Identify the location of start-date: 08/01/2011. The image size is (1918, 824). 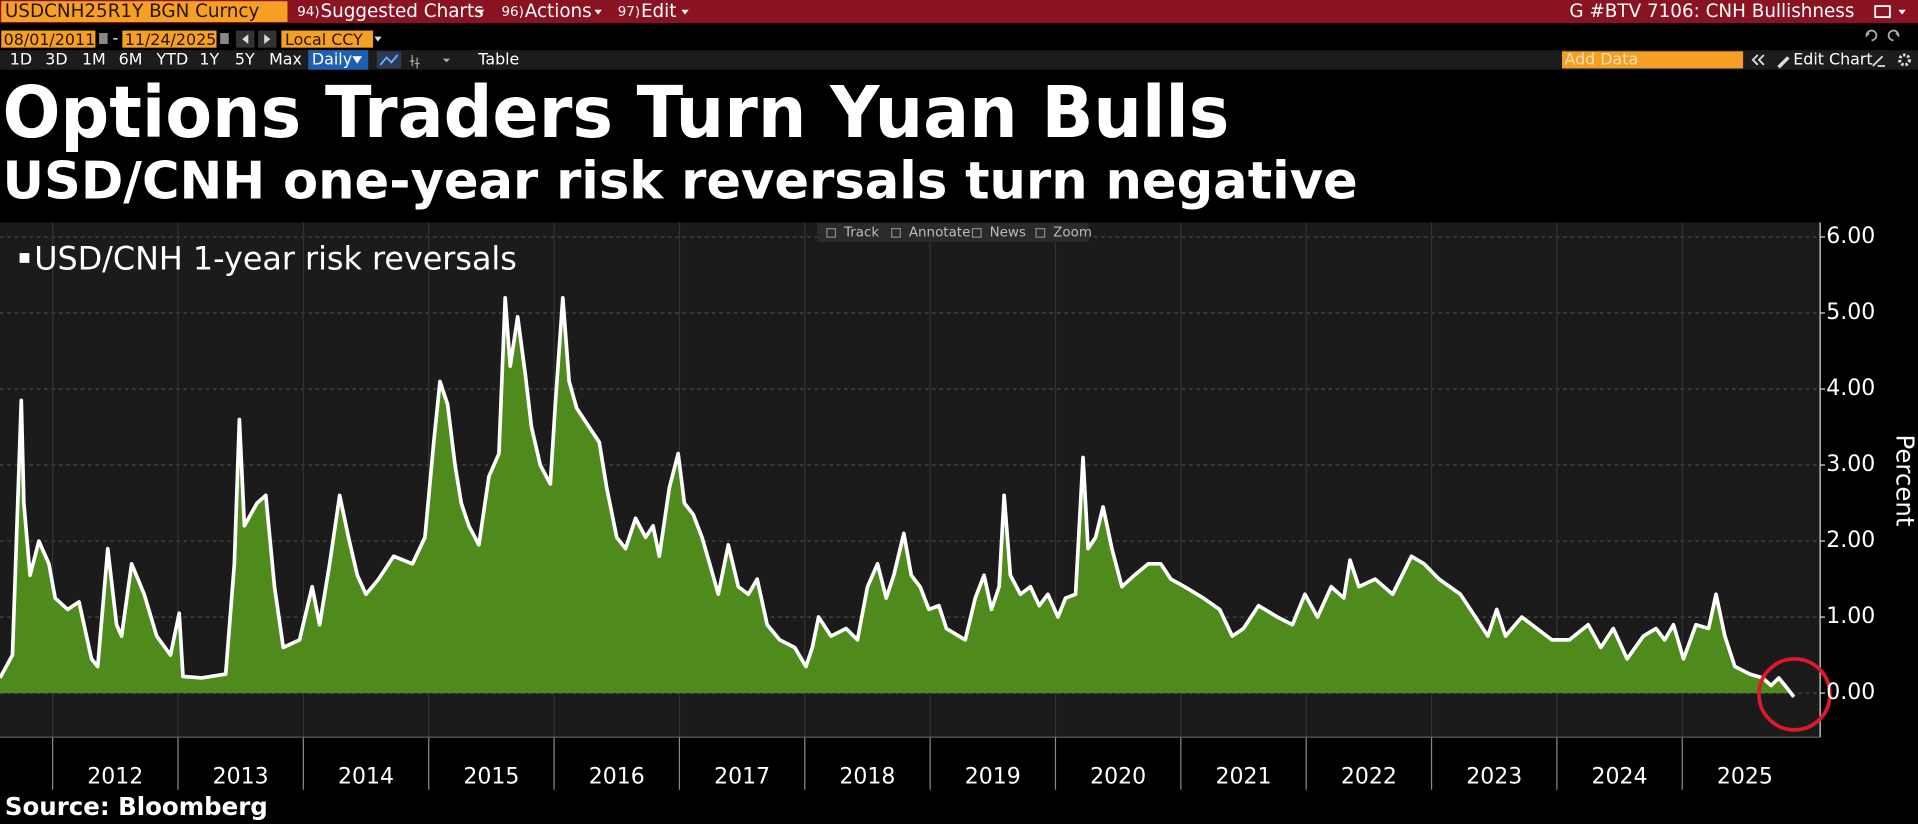
(50, 39).